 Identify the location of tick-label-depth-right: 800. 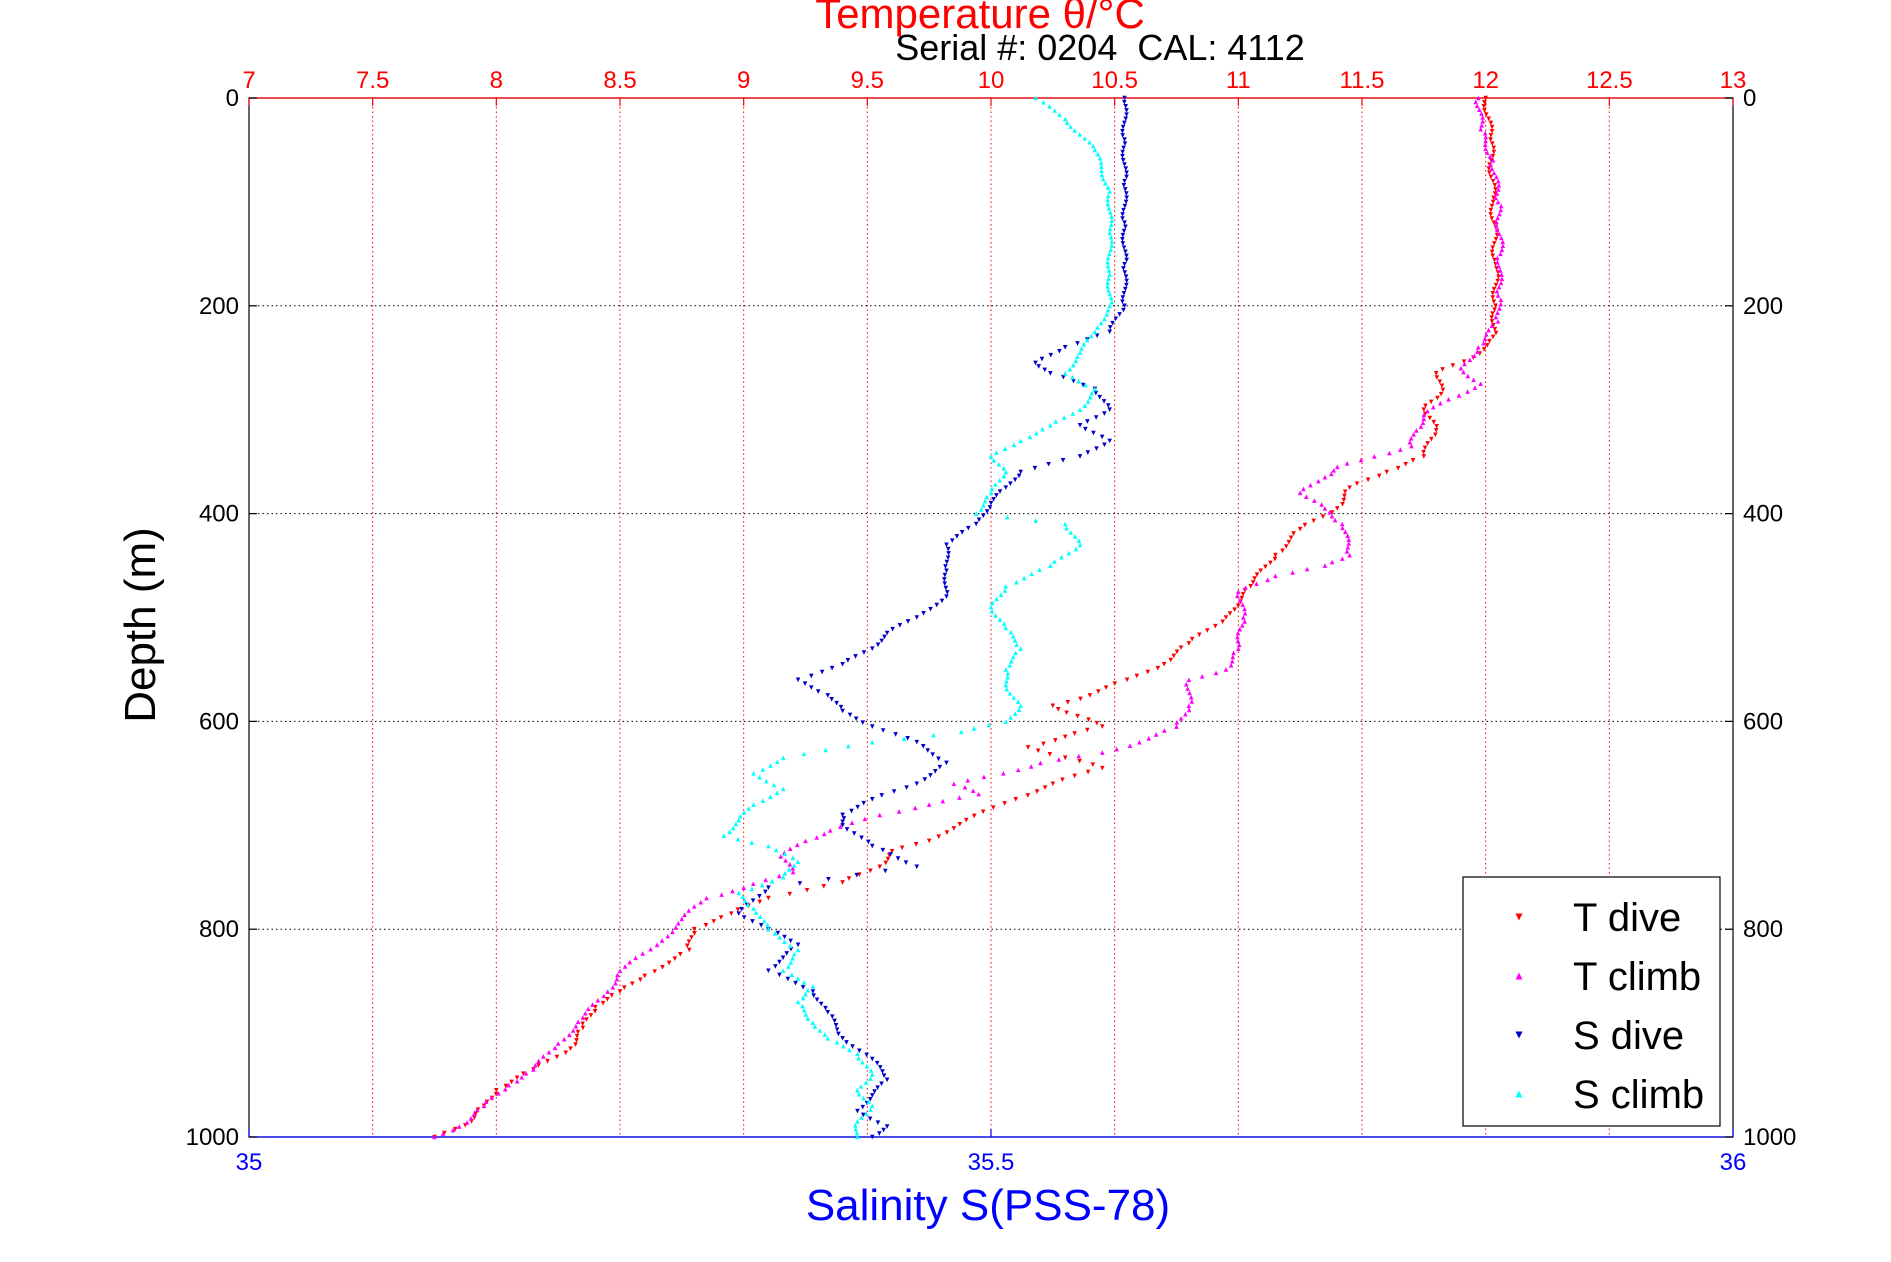
(1763, 929).